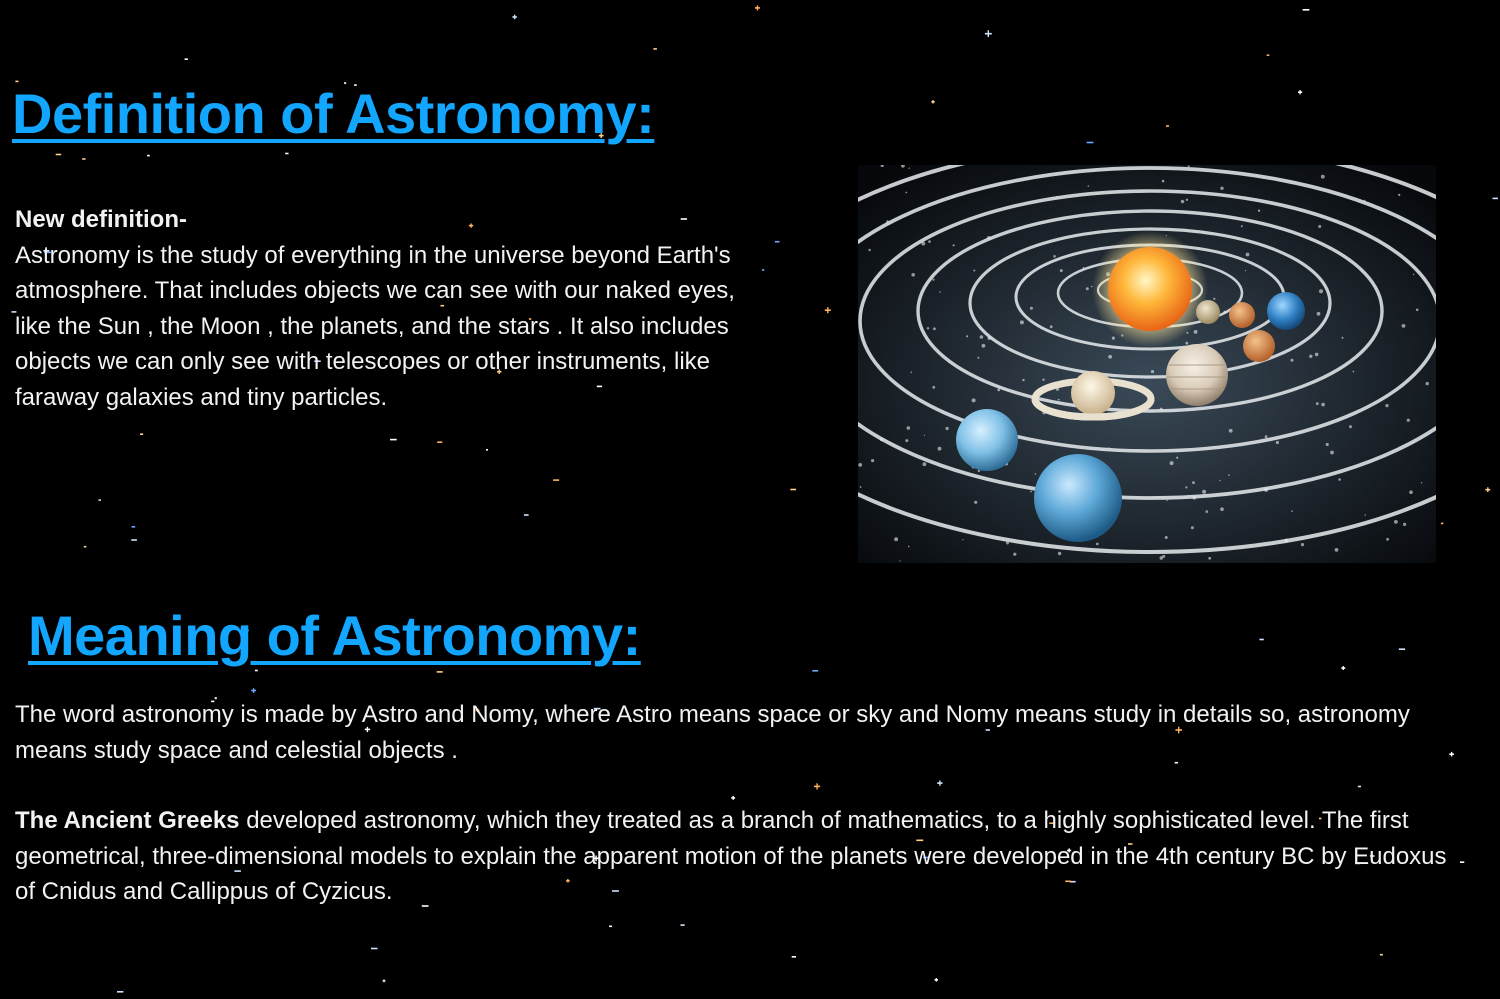  Describe the element at coordinates (333, 113) in the screenshot. I see `definition-heading: Definition of Astronomy:` at that location.